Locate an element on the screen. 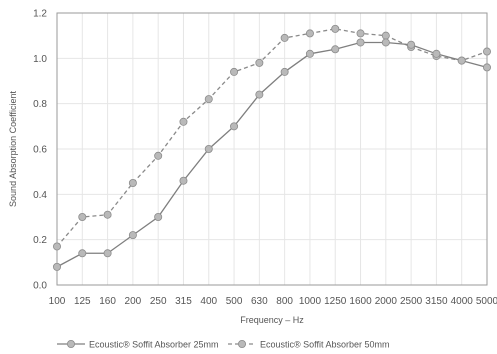 The image size is (497, 354). x-tick-label: 315 is located at coordinates (183, 301).